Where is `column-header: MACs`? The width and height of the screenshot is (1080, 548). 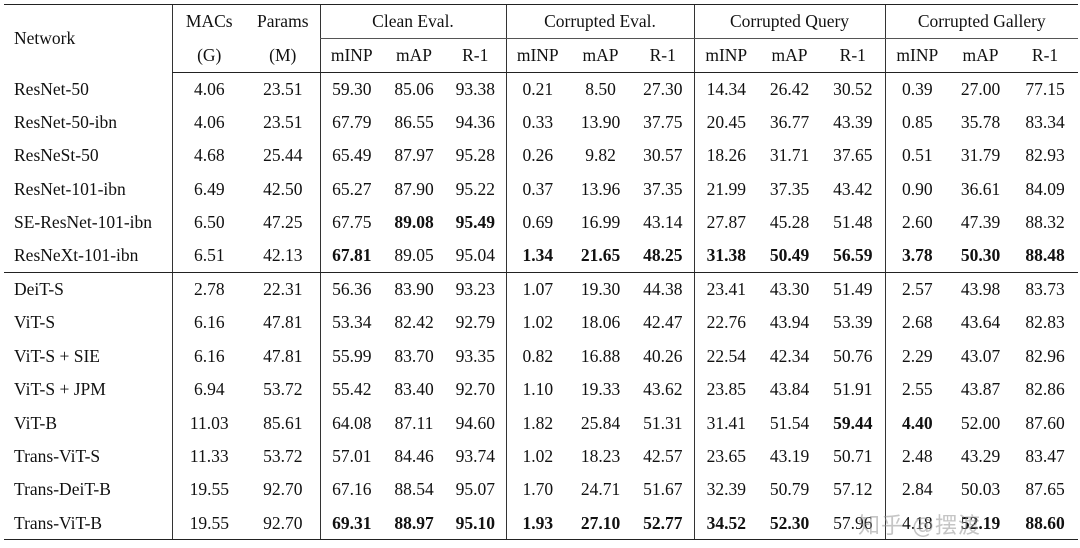 column-header: MACs is located at coordinates (208, 21).